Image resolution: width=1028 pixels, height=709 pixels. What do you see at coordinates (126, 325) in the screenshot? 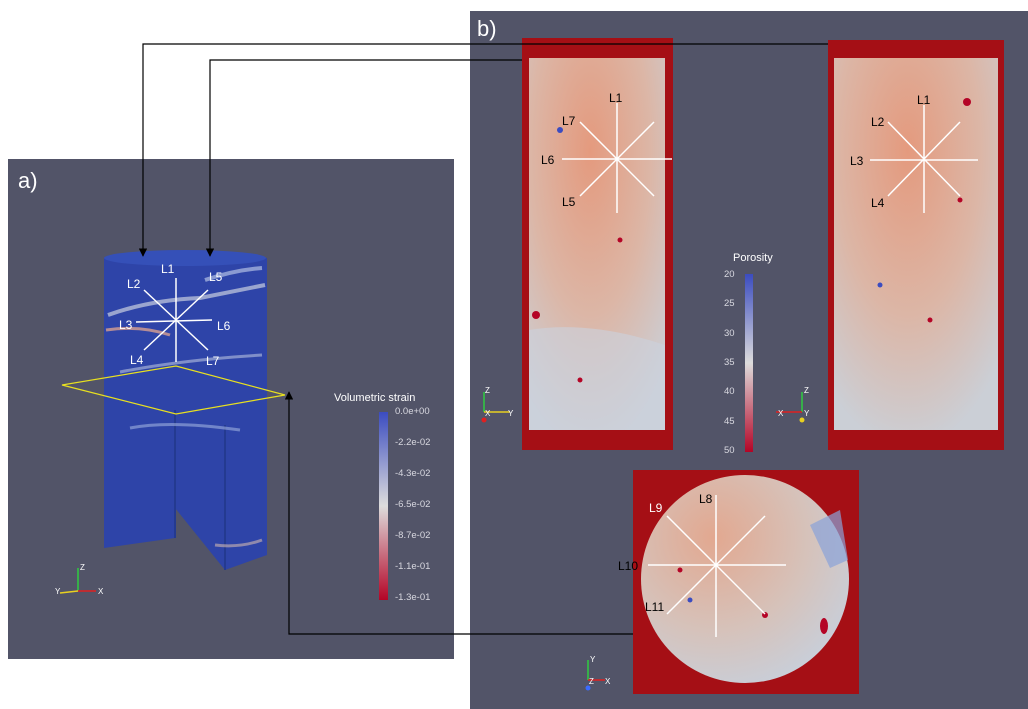
I see `cyl-label-3: L3` at bounding box center [126, 325].